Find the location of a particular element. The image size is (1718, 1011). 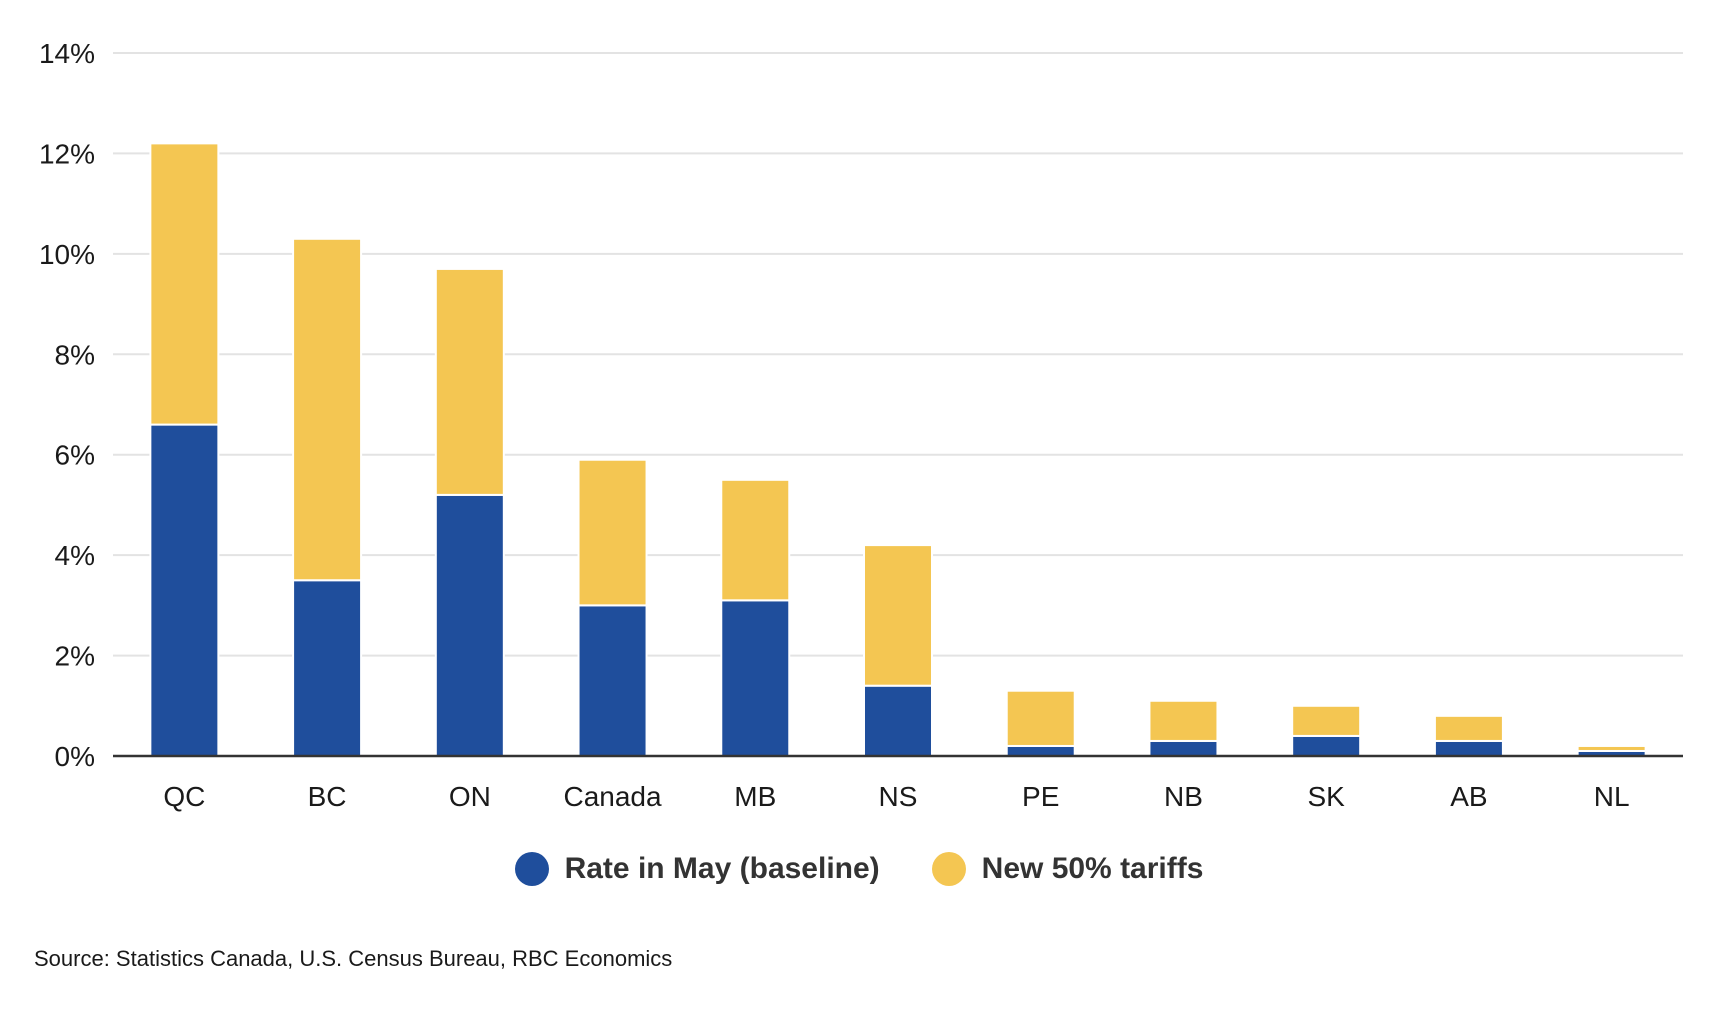

y-tick-label: 14% is located at coordinates (67, 53).